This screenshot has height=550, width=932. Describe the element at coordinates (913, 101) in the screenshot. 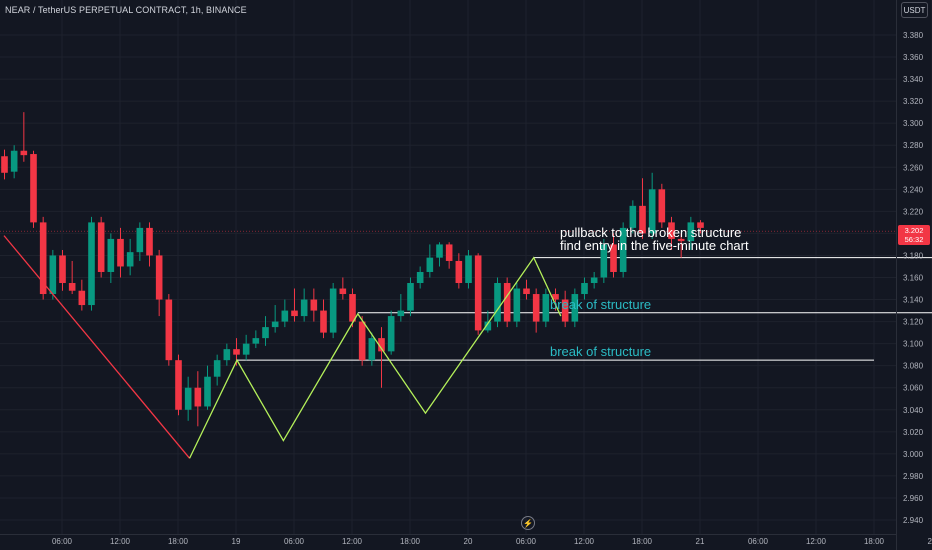

I see `price-tick-label: 3.320` at that location.